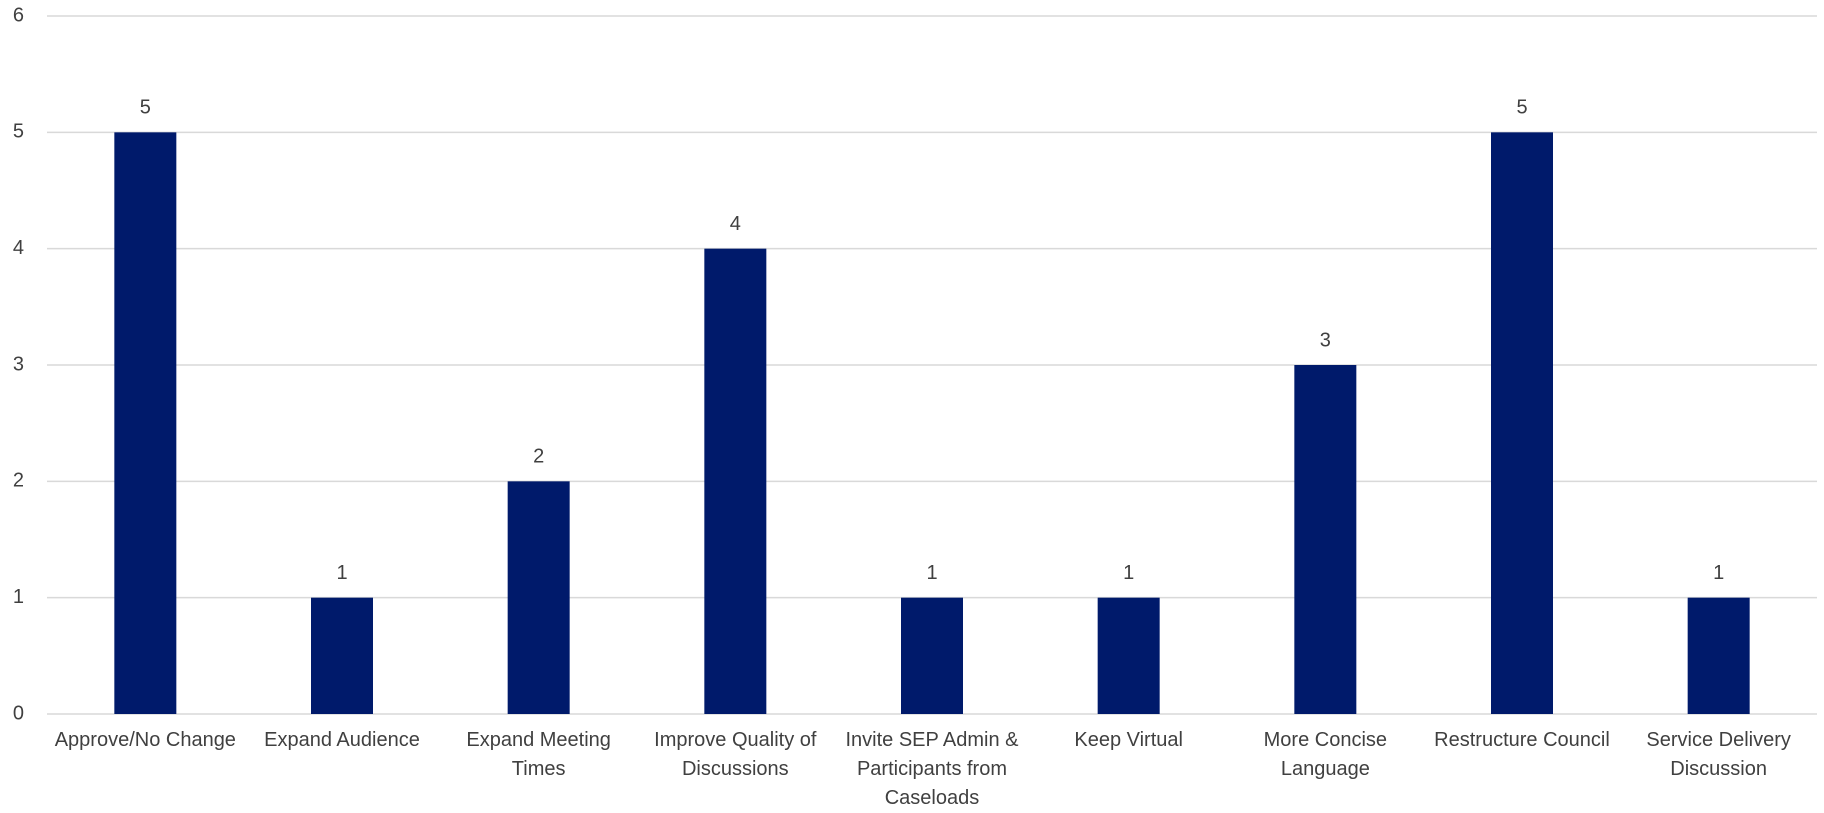 The image size is (1824, 813). Describe the element at coordinates (1522, 740) in the screenshot. I see `x-tick-label: Restructure Council` at that location.